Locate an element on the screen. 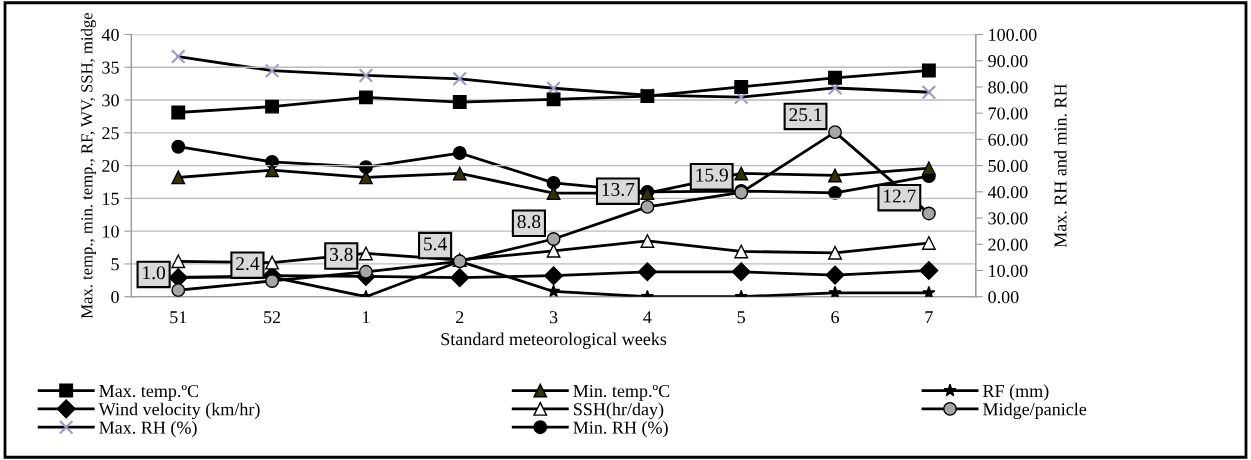 This screenshot has height=460, width=1251. legend-label: SSH(hr/day) is located at coordinates (618, 411).